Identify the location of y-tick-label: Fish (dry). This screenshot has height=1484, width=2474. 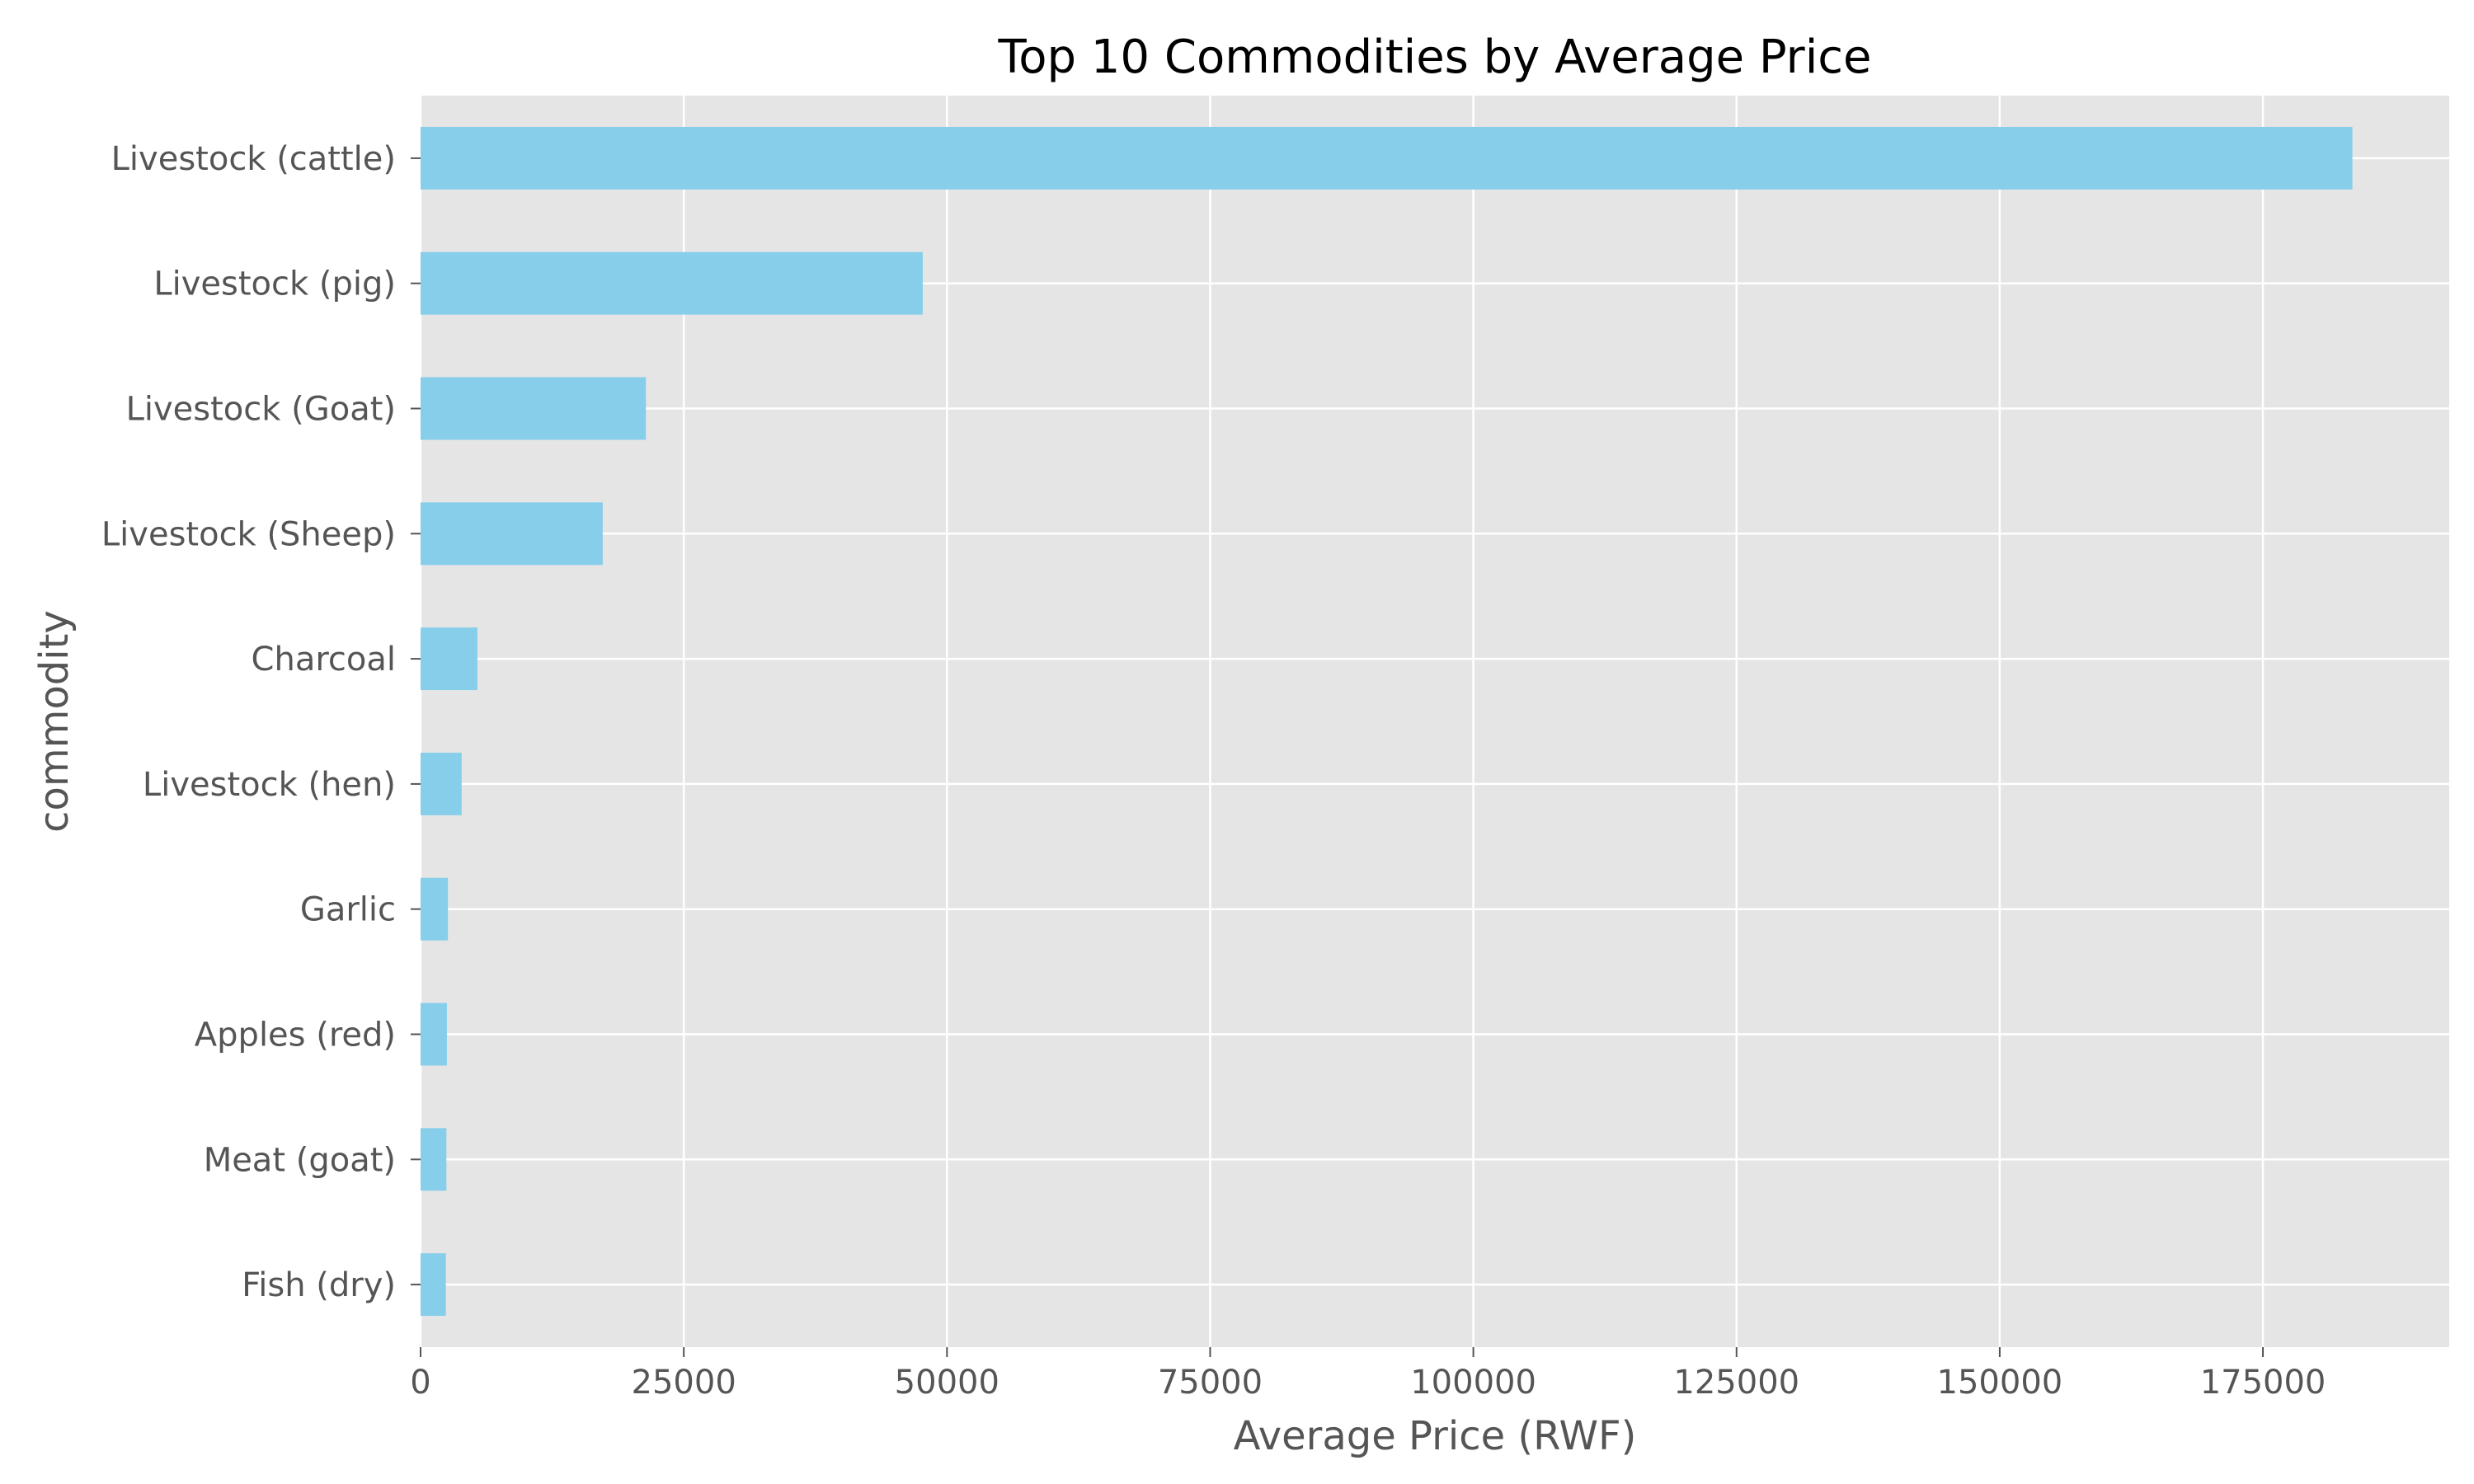
(319, 1285).